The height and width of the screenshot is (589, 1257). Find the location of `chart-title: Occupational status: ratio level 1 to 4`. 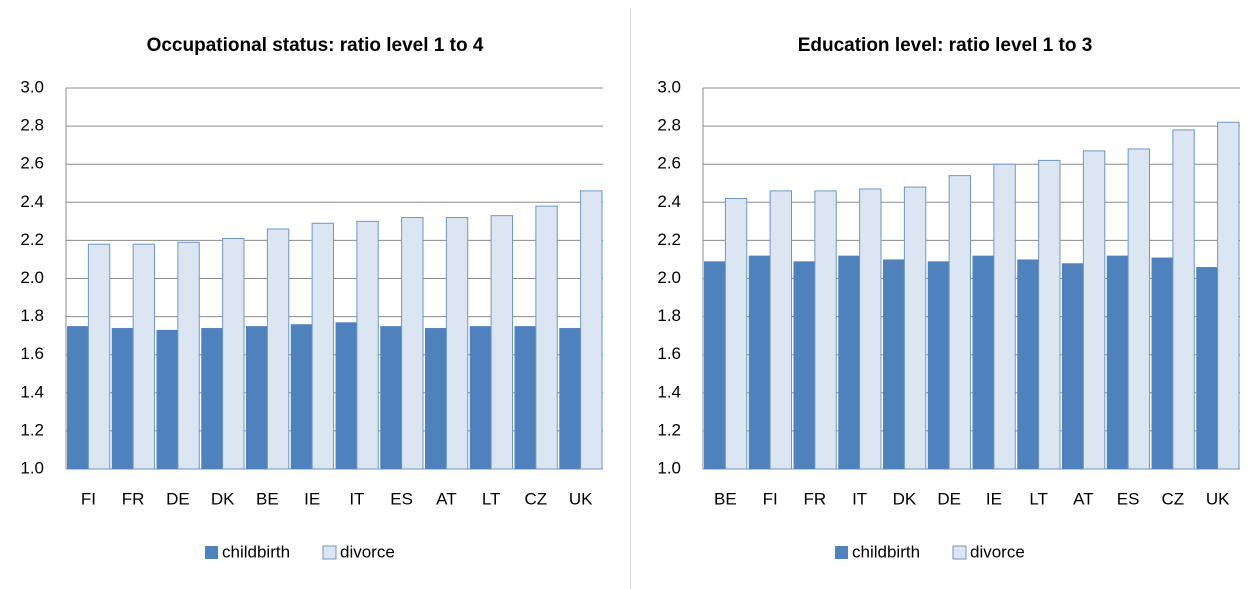

chart-title: Occupational status: ratio level 1 to 4 is located at coordinates (315, 45).